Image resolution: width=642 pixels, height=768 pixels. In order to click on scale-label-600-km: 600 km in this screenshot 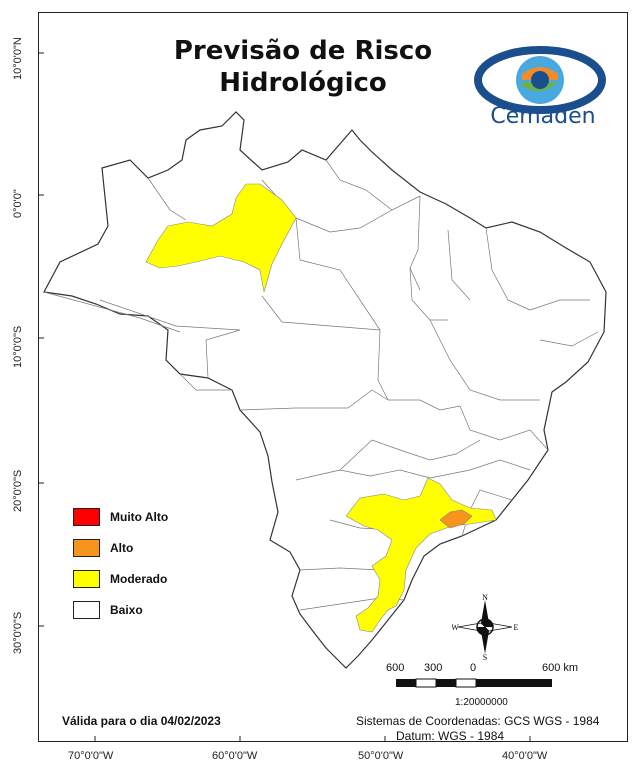, I will do `click(560, 668)`.